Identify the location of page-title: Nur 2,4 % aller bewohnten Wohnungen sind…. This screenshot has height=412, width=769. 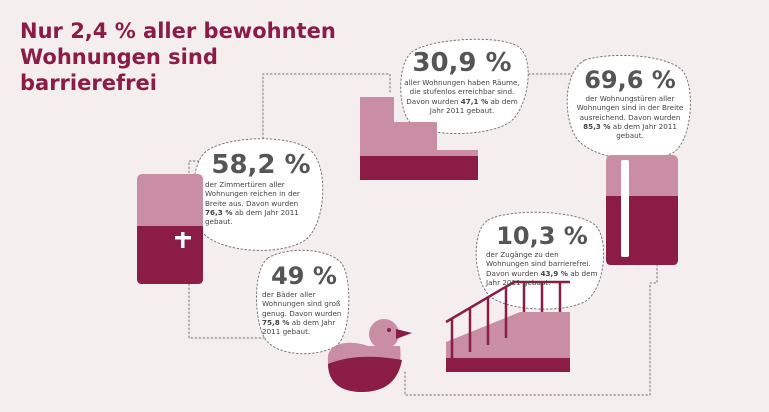
(178, 57).